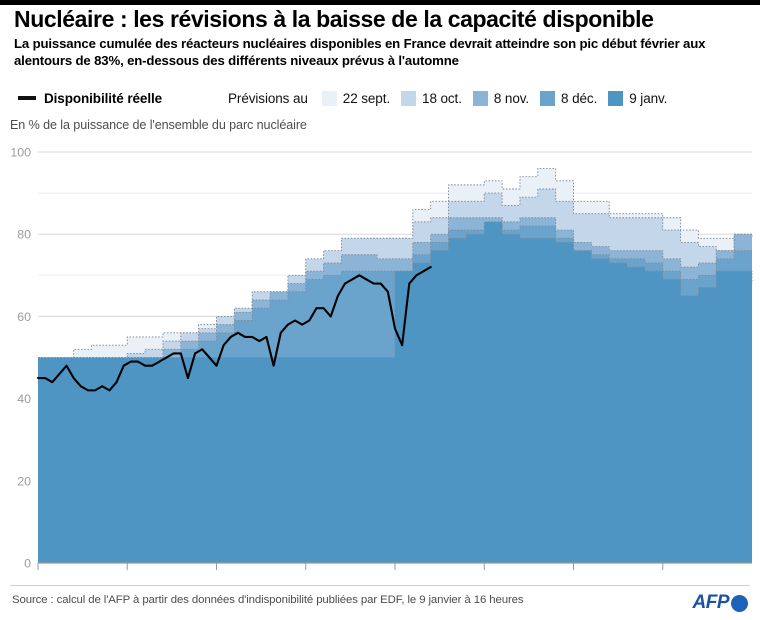 The width and height of the screenshot is (760, 620). What do you see at coordinates (24, 481) in the screenshot?
I see `y-axis-tick-label: 20` at bounding box center [24, 481].